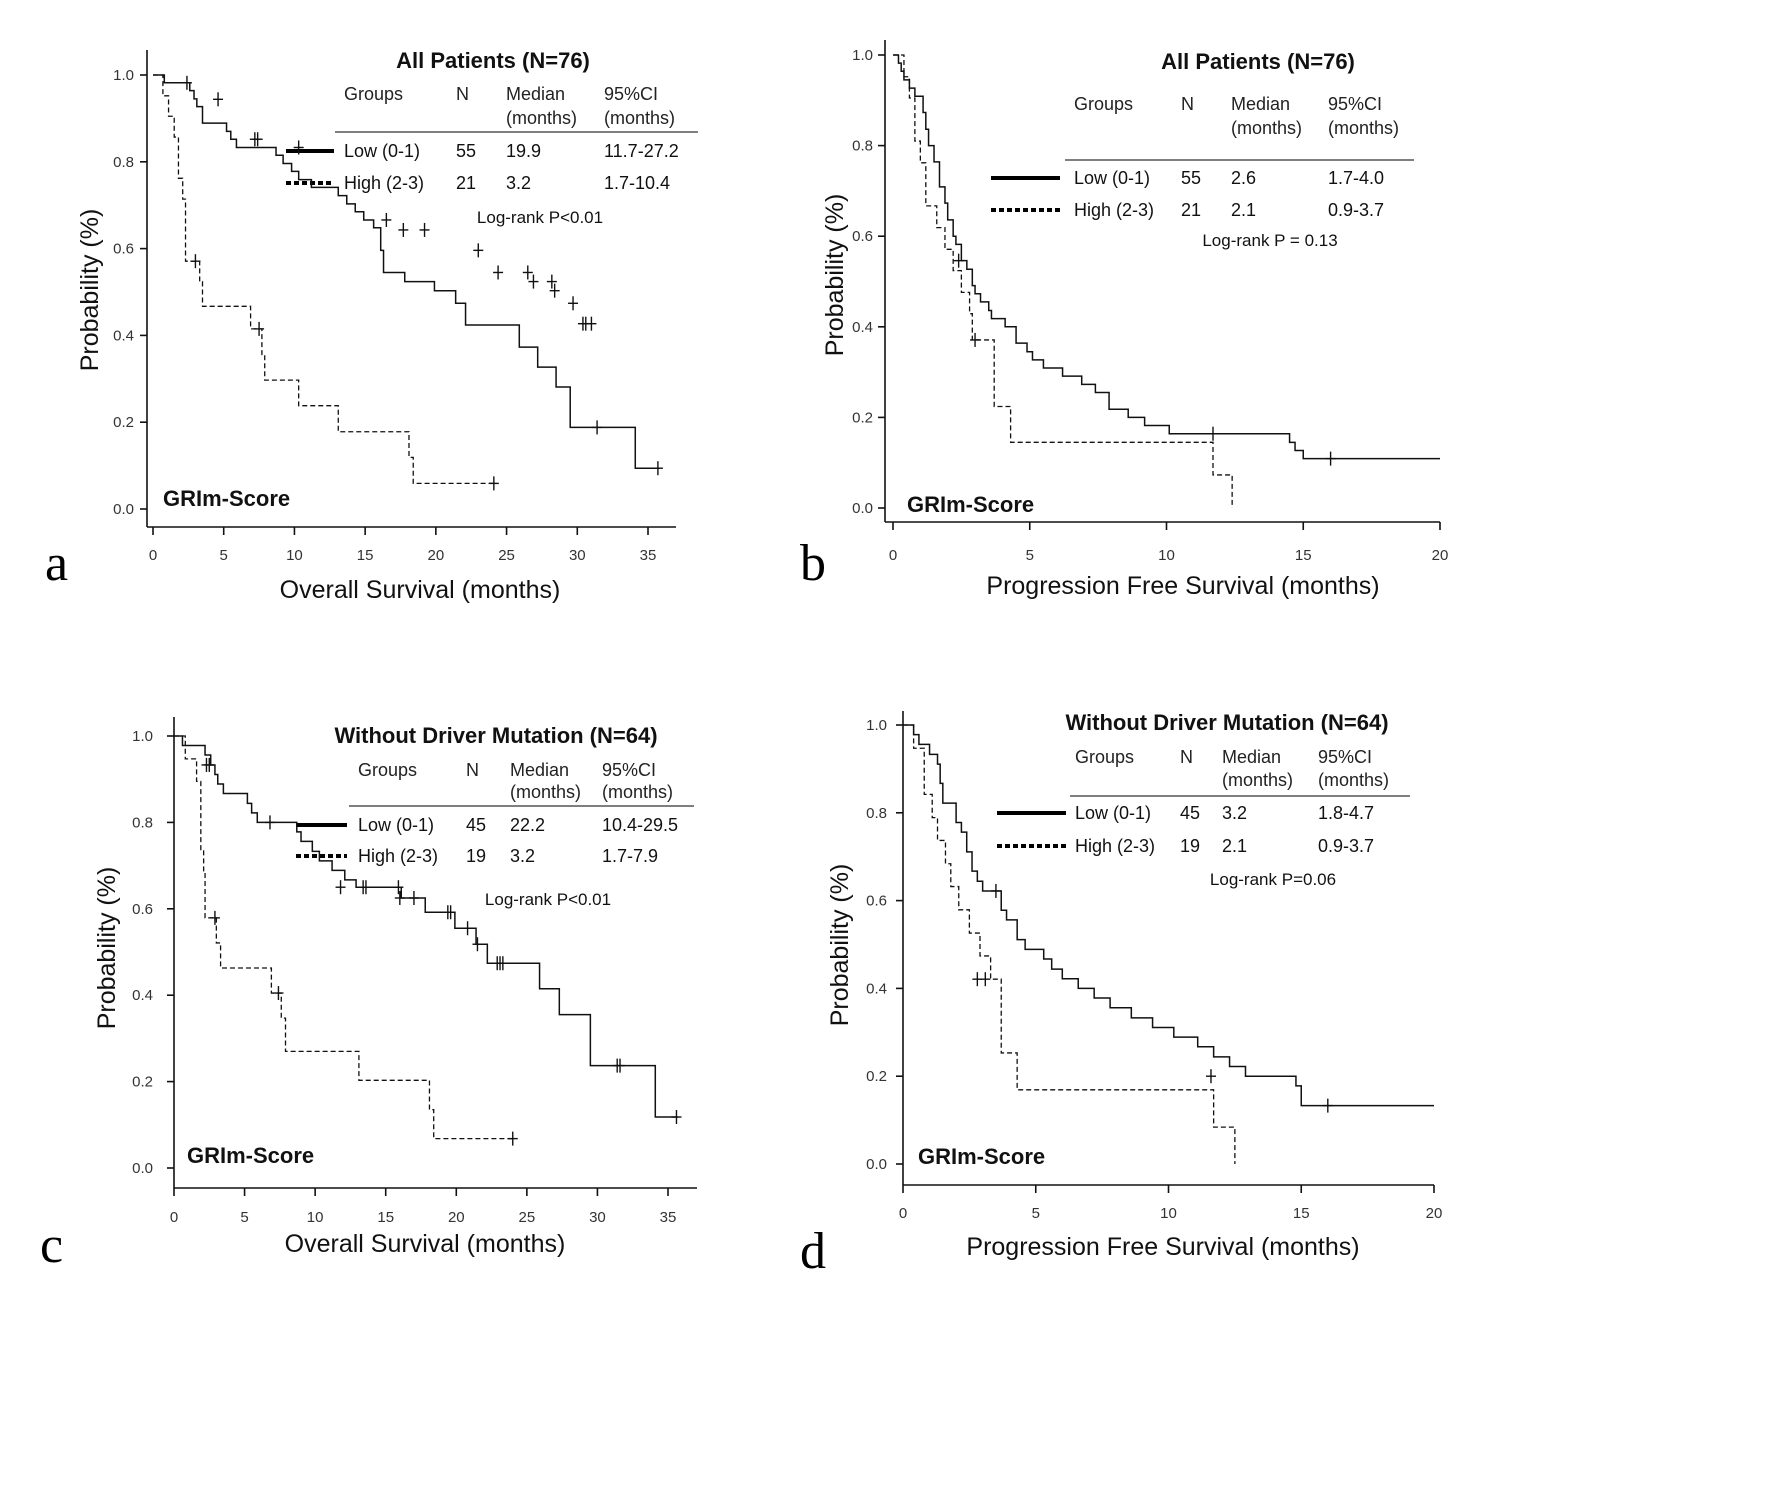 Image resolution: width=1772 pixels, height=1490 pixels. What do you see at coordinates (548, 899) in the screenshot?
I see `logrank-pvalue: Log-rank P<0.01` at bounding box center [548, 899].